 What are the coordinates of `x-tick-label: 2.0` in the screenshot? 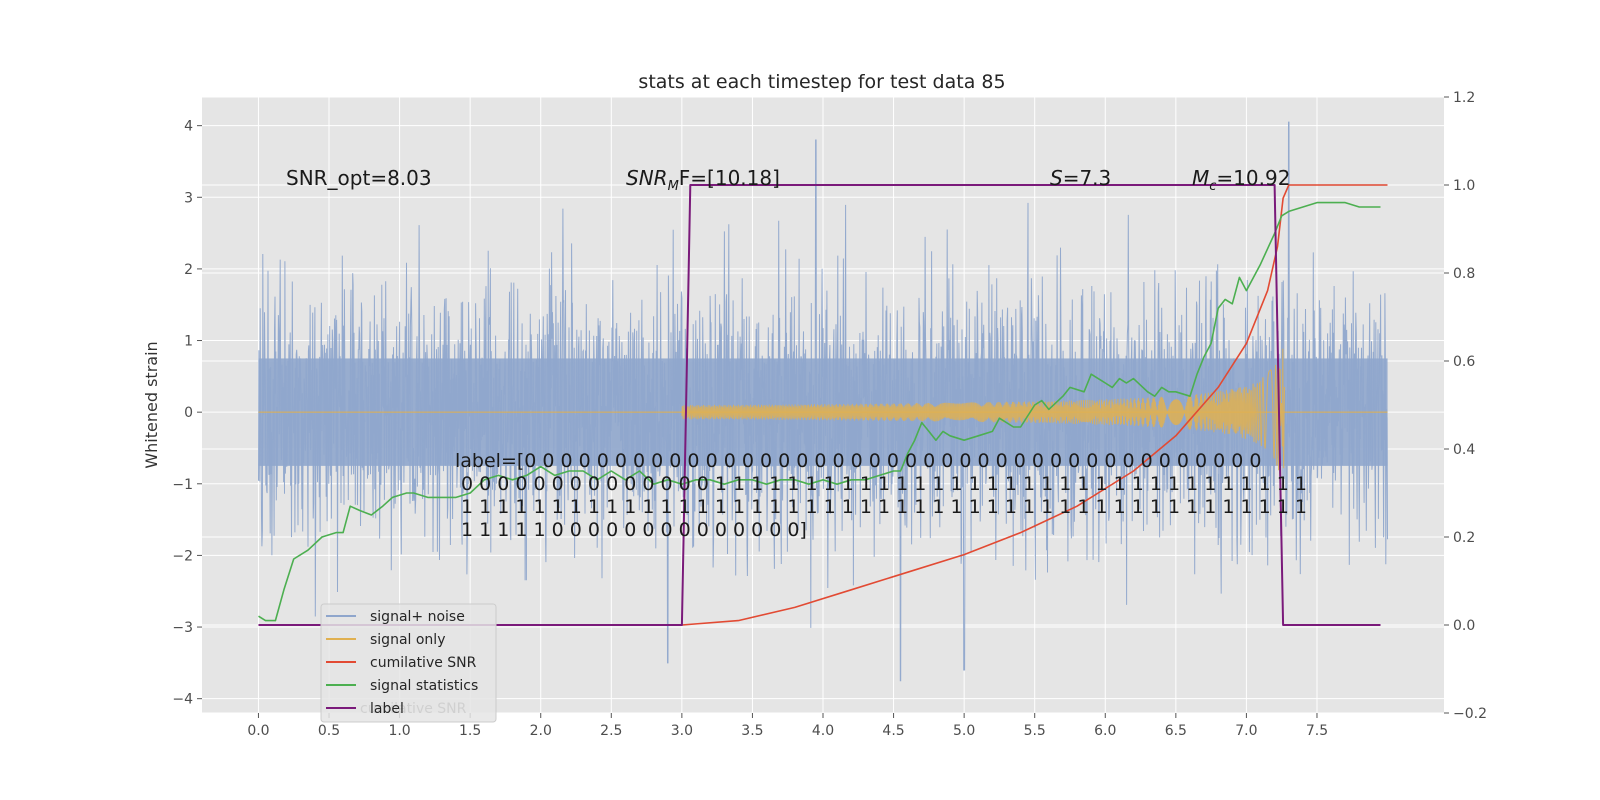 It's located at (541, 731).